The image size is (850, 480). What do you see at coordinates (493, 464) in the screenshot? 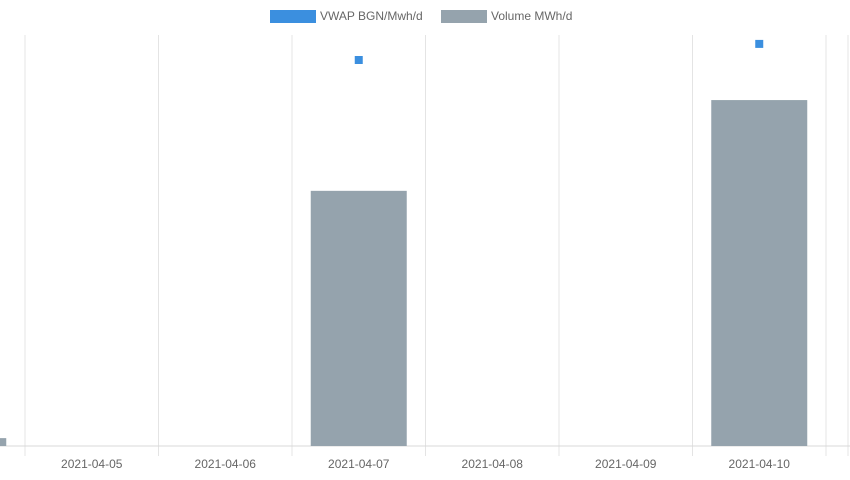
I see `x-tick-label: 2021-04-08` at bounding box center [493, 464].